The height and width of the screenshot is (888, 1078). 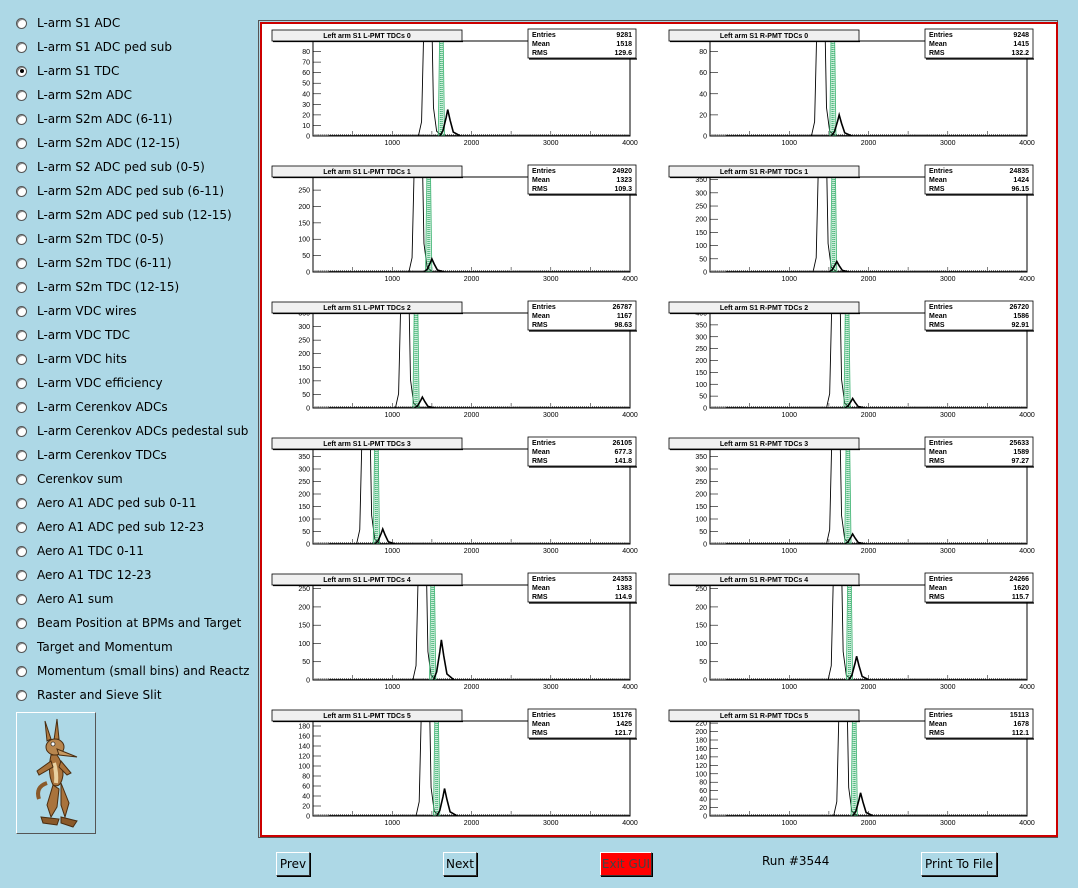 What do you see at coordinates (623, 53) in the screenshot?
I see `stats-value: 129.6` at bounding box center [623, 53].